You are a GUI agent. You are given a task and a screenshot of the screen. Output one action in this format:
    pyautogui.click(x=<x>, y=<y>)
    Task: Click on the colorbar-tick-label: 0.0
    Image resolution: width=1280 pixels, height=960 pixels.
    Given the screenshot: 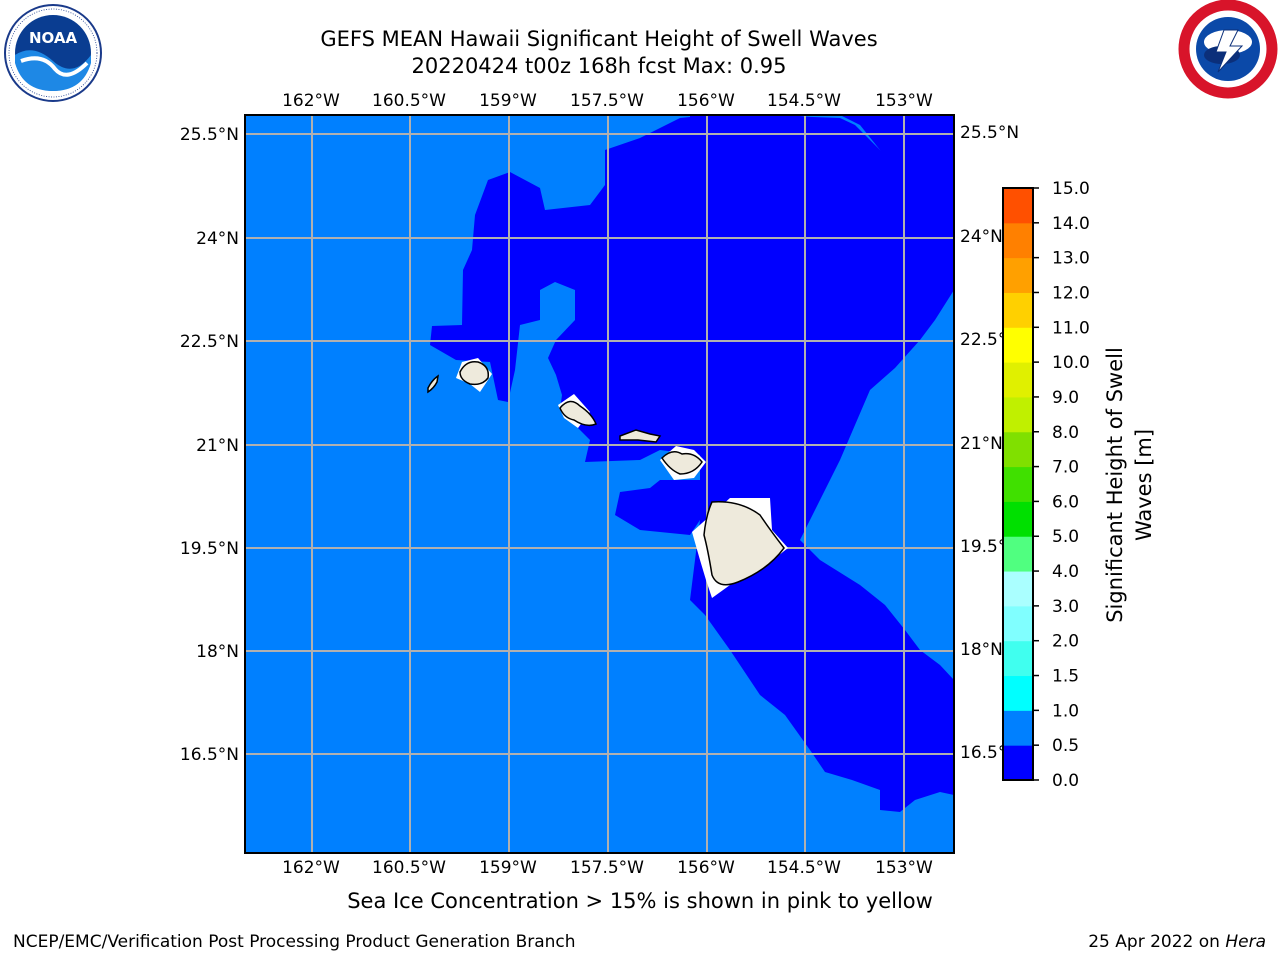 What is the action you would take?
    pyautogui.click(x=1065, y=781)
    